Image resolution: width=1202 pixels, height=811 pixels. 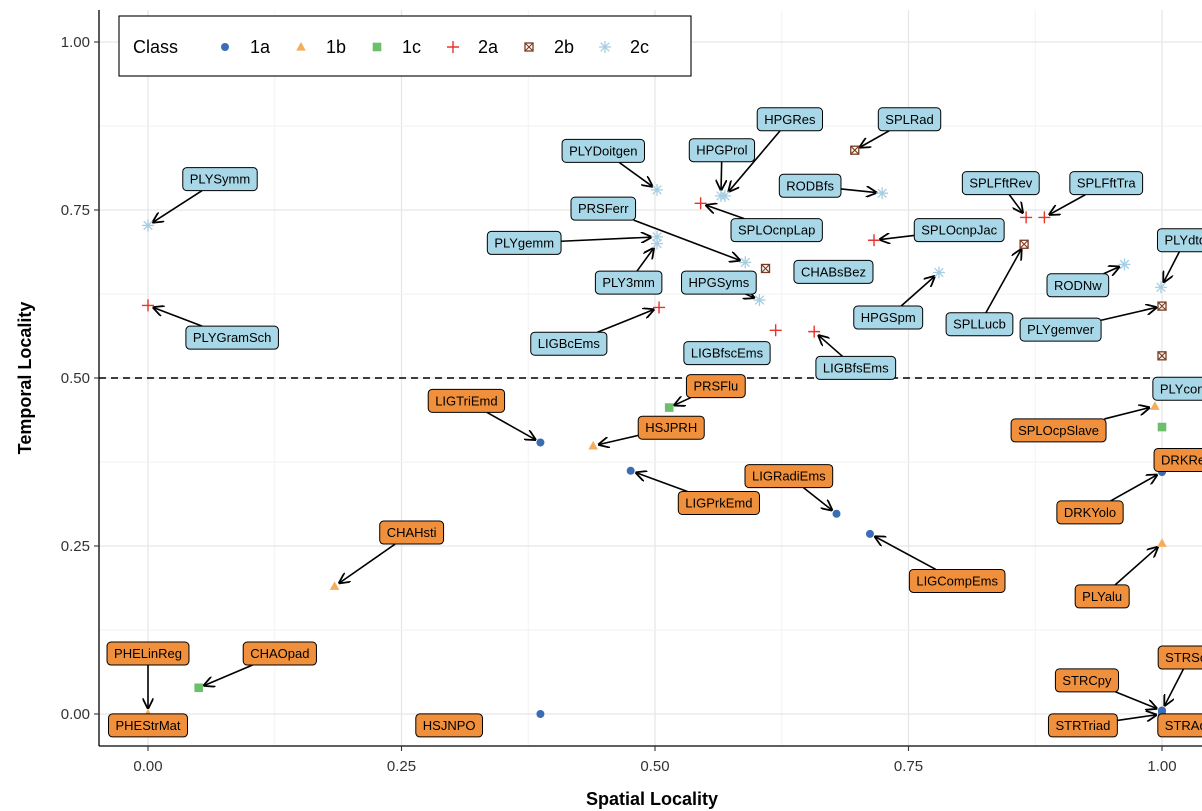 What do you see at coordinates (750, 296) in the screenshot?
I see `connector-HPGSyms` at bounding box center [750, 296].